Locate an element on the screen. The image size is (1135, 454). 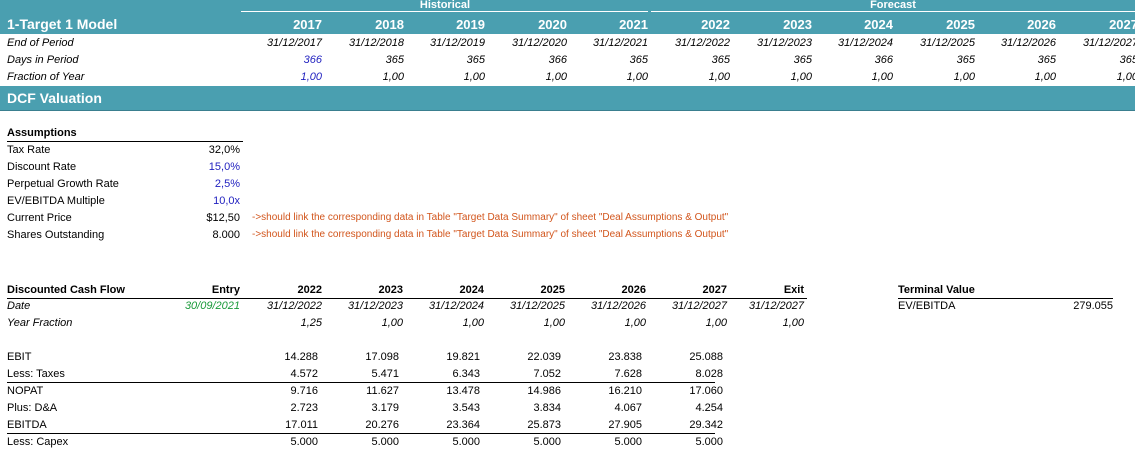
end-of-period-cell: 31/12/2026 is located at coordinates (1028, 43).